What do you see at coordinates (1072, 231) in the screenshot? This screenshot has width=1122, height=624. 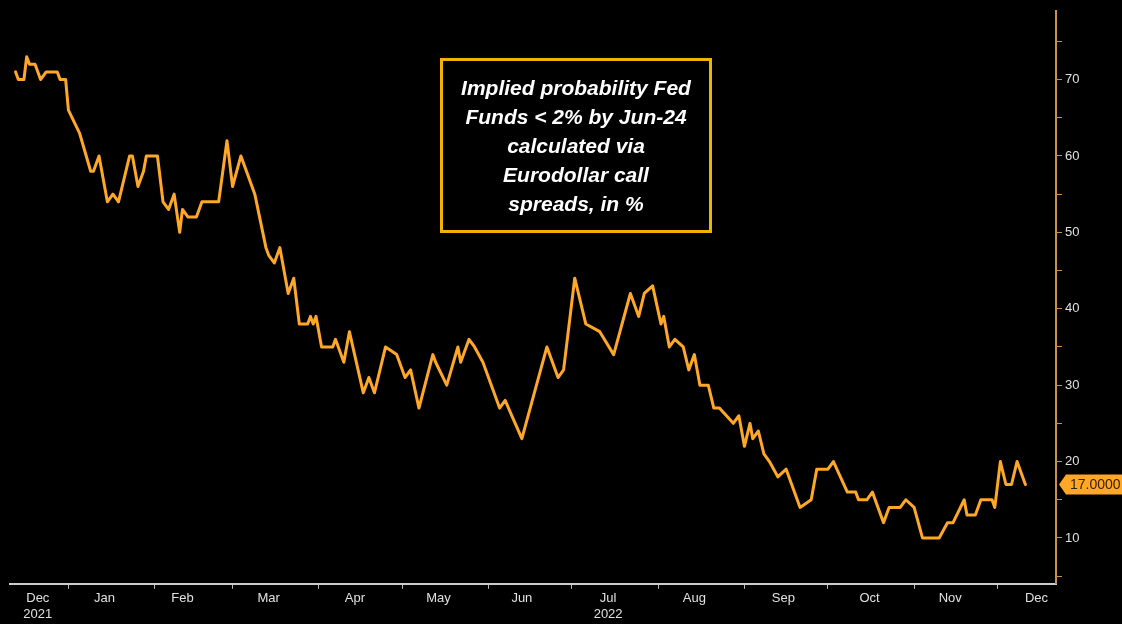 I see `y-tick-label: 50` at bounding box center [1072, 231].